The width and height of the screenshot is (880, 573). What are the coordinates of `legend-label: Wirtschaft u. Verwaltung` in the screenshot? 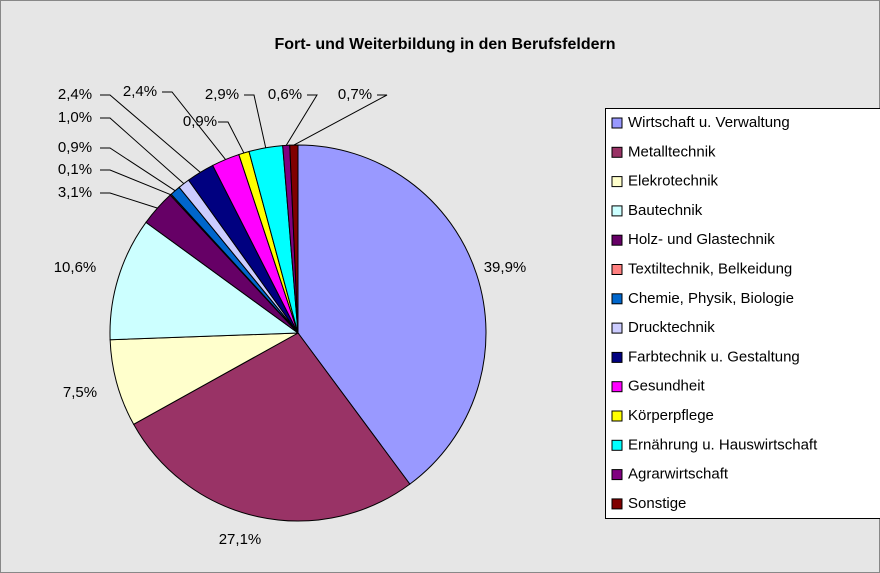 It's located at (709, 122).